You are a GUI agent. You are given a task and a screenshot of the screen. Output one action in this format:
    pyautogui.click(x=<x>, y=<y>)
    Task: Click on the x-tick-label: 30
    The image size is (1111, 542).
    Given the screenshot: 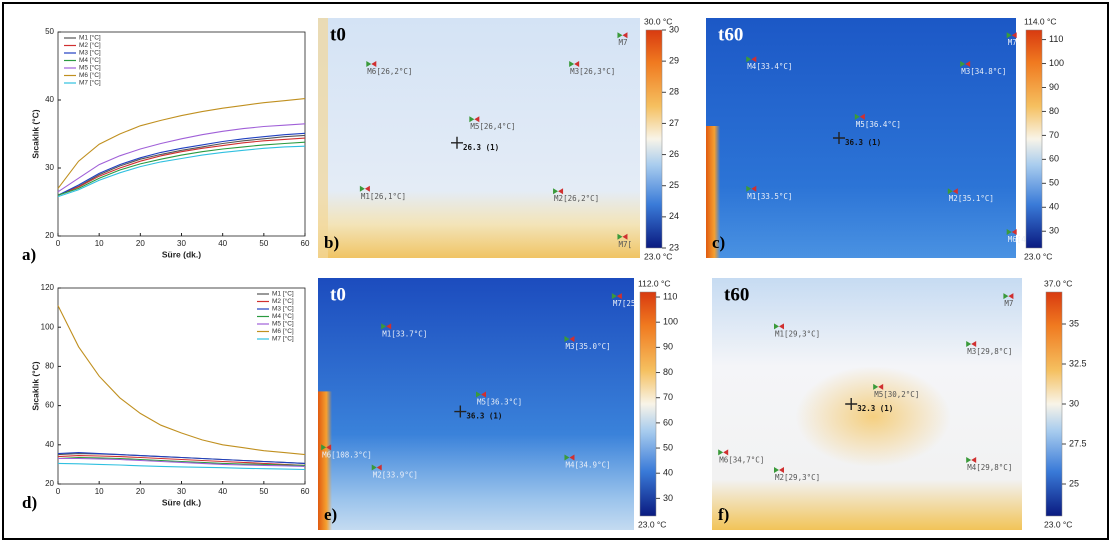 What is the action you would take?
    pyautogui.click(x=181, y=243)
    